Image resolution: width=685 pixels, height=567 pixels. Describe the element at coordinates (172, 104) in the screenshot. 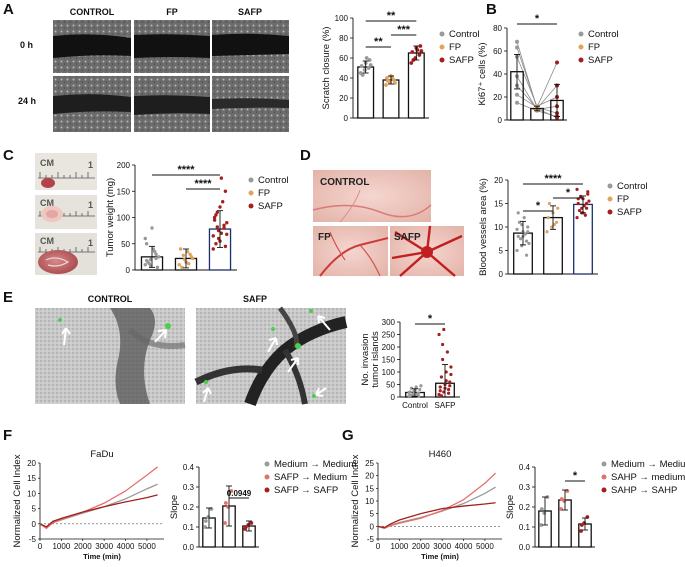

I see `scratch-photo-fp-24h` at that location.